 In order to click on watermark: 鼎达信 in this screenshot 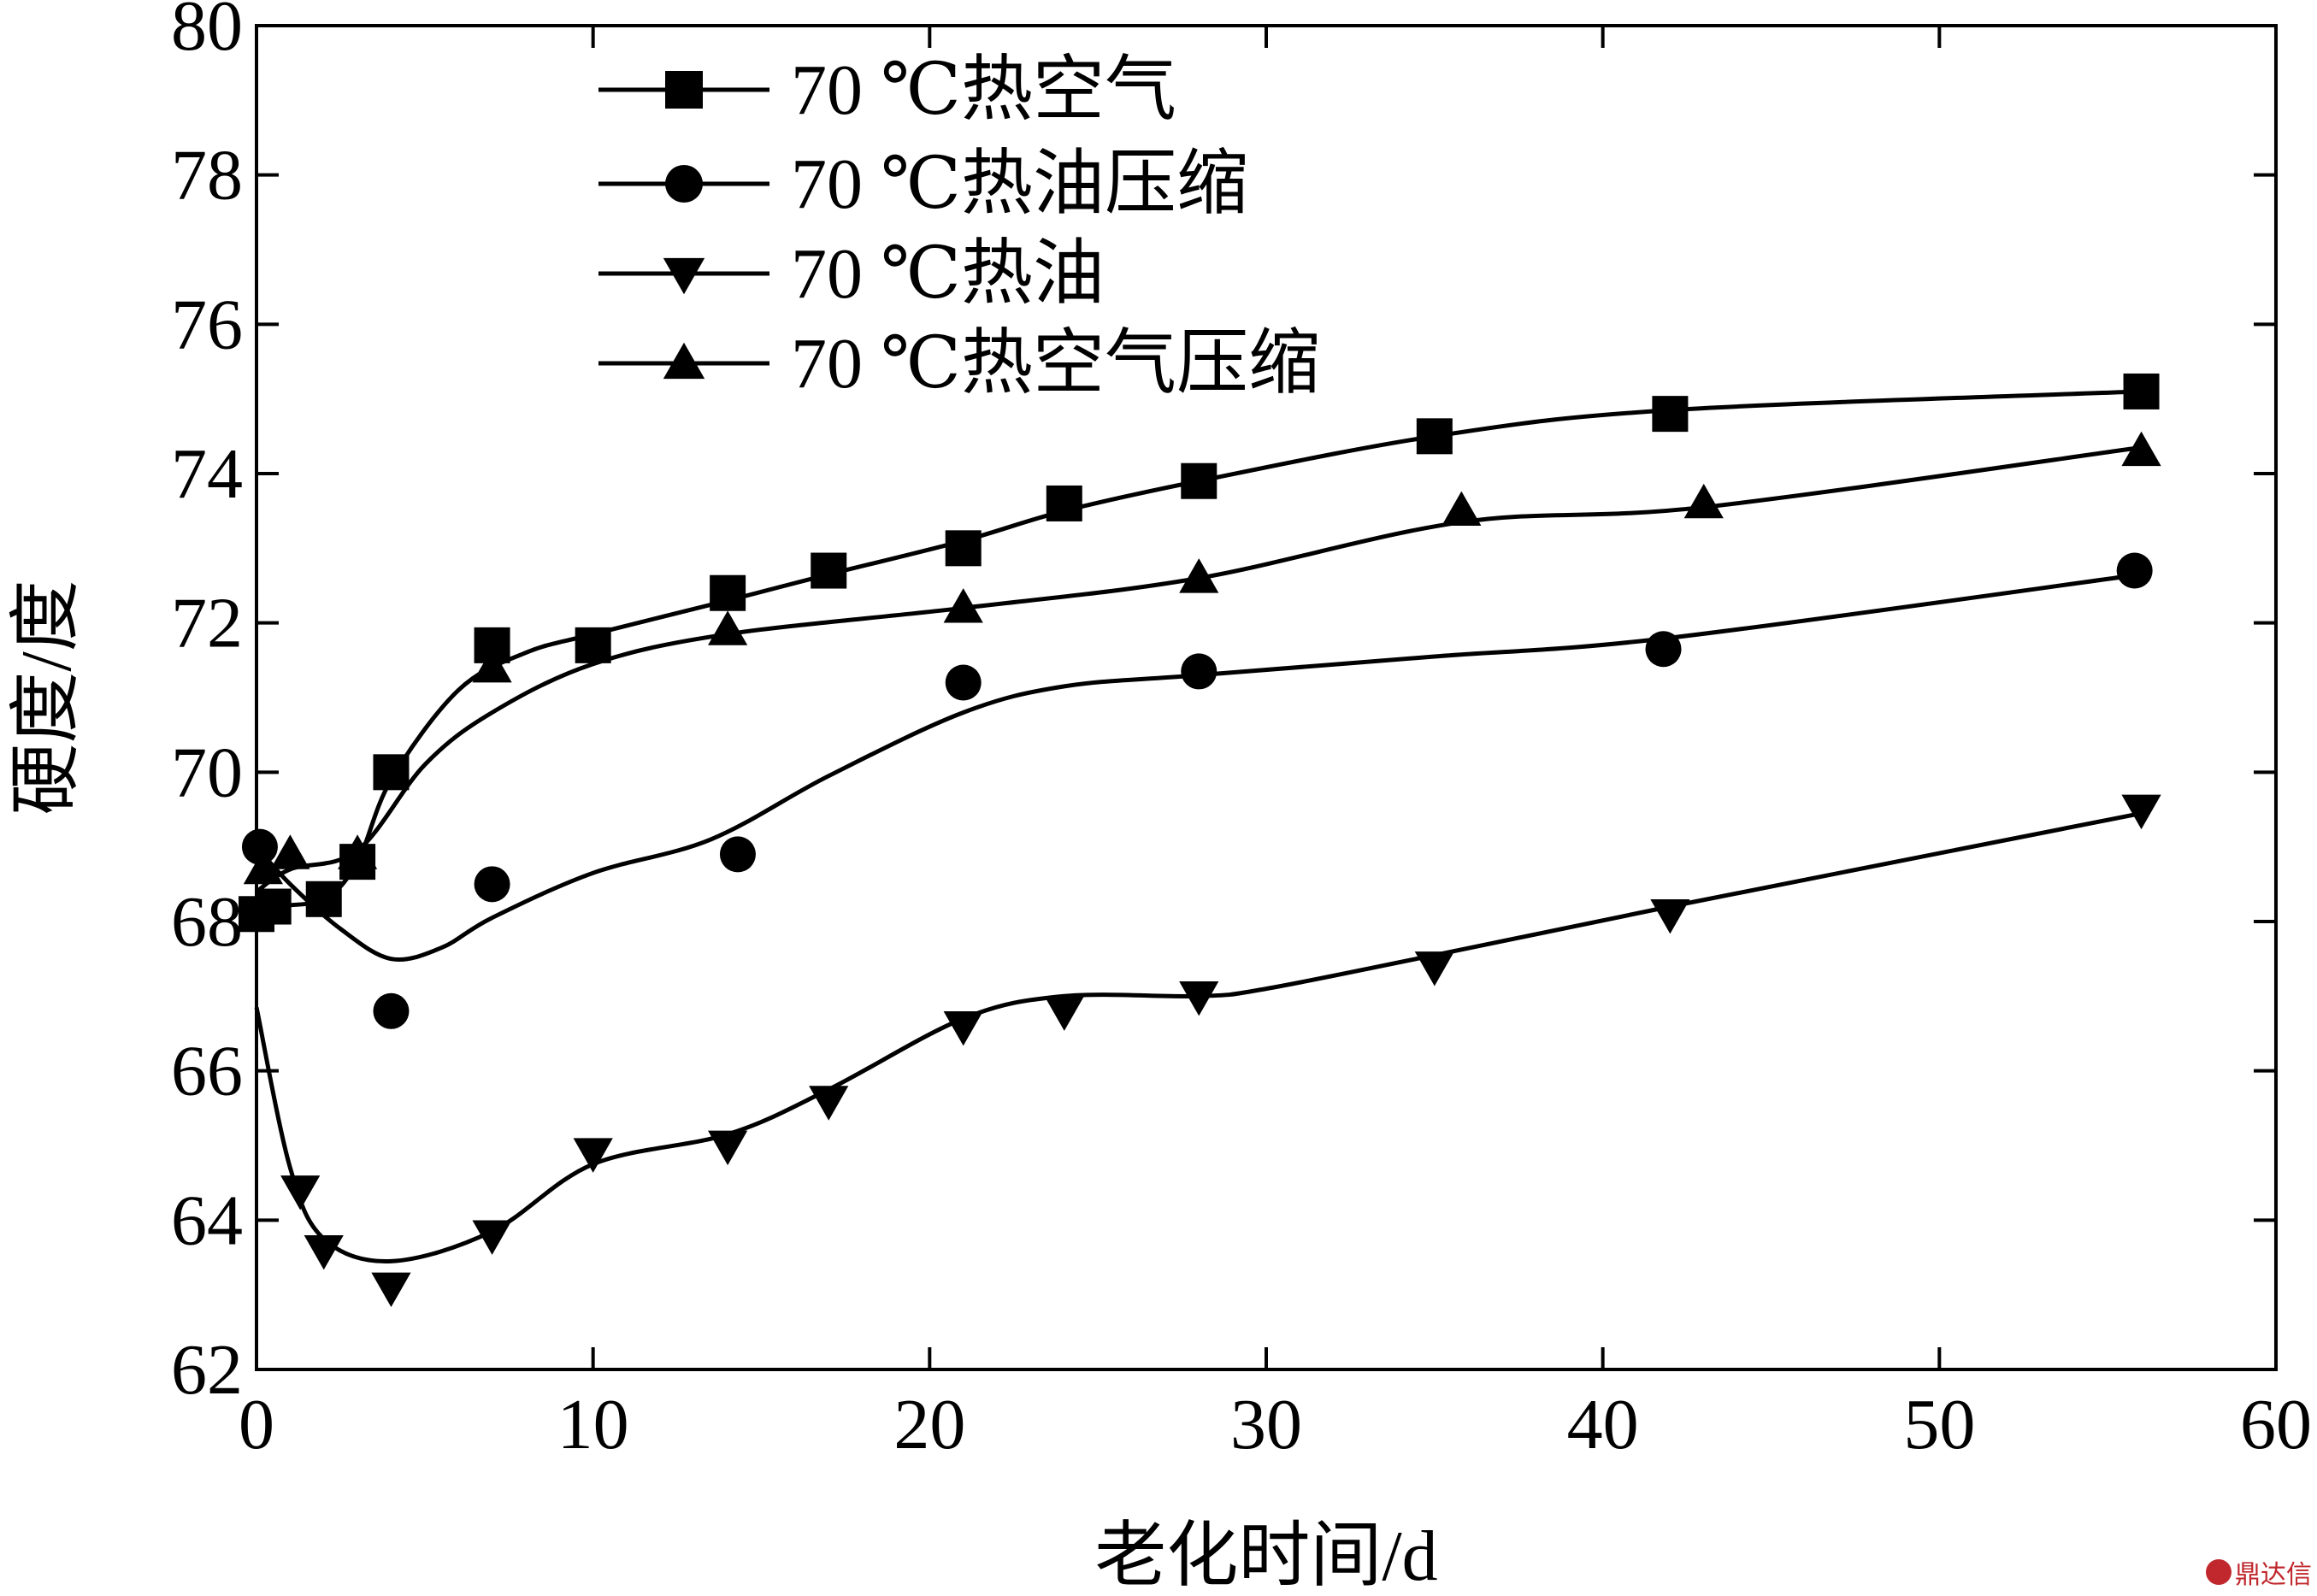, I will do `click(2259, 1572)`.